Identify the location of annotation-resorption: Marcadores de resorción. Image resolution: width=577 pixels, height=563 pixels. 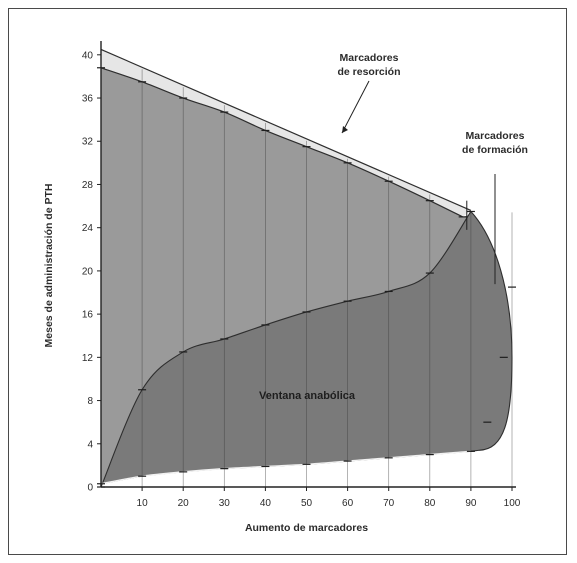
(368, 65).